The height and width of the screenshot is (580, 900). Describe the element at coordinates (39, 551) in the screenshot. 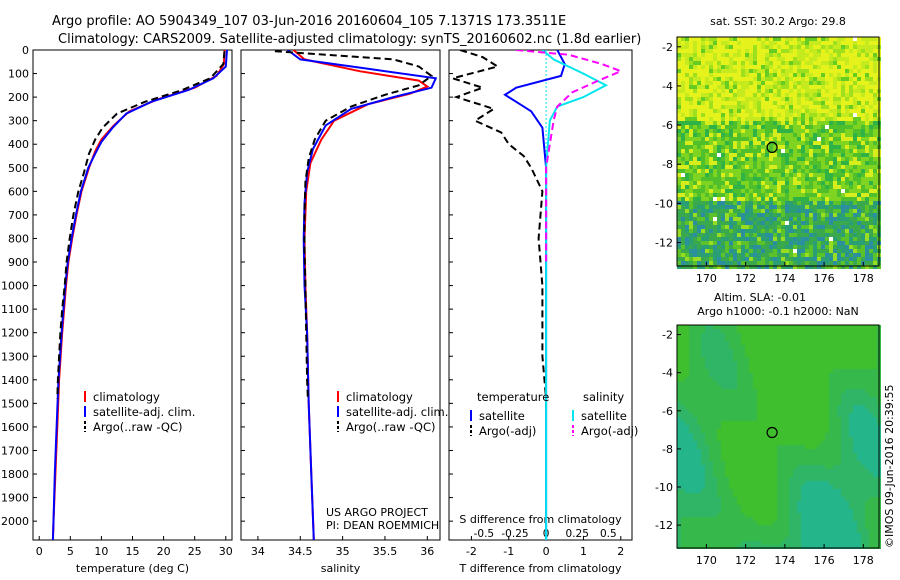

I see `temperature-xtick-label: 0` at that location.